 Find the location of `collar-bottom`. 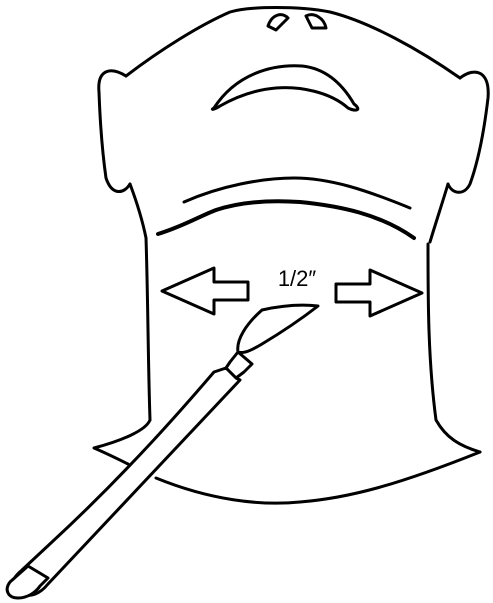

collar-bottom is located at coordinates (318, 477).